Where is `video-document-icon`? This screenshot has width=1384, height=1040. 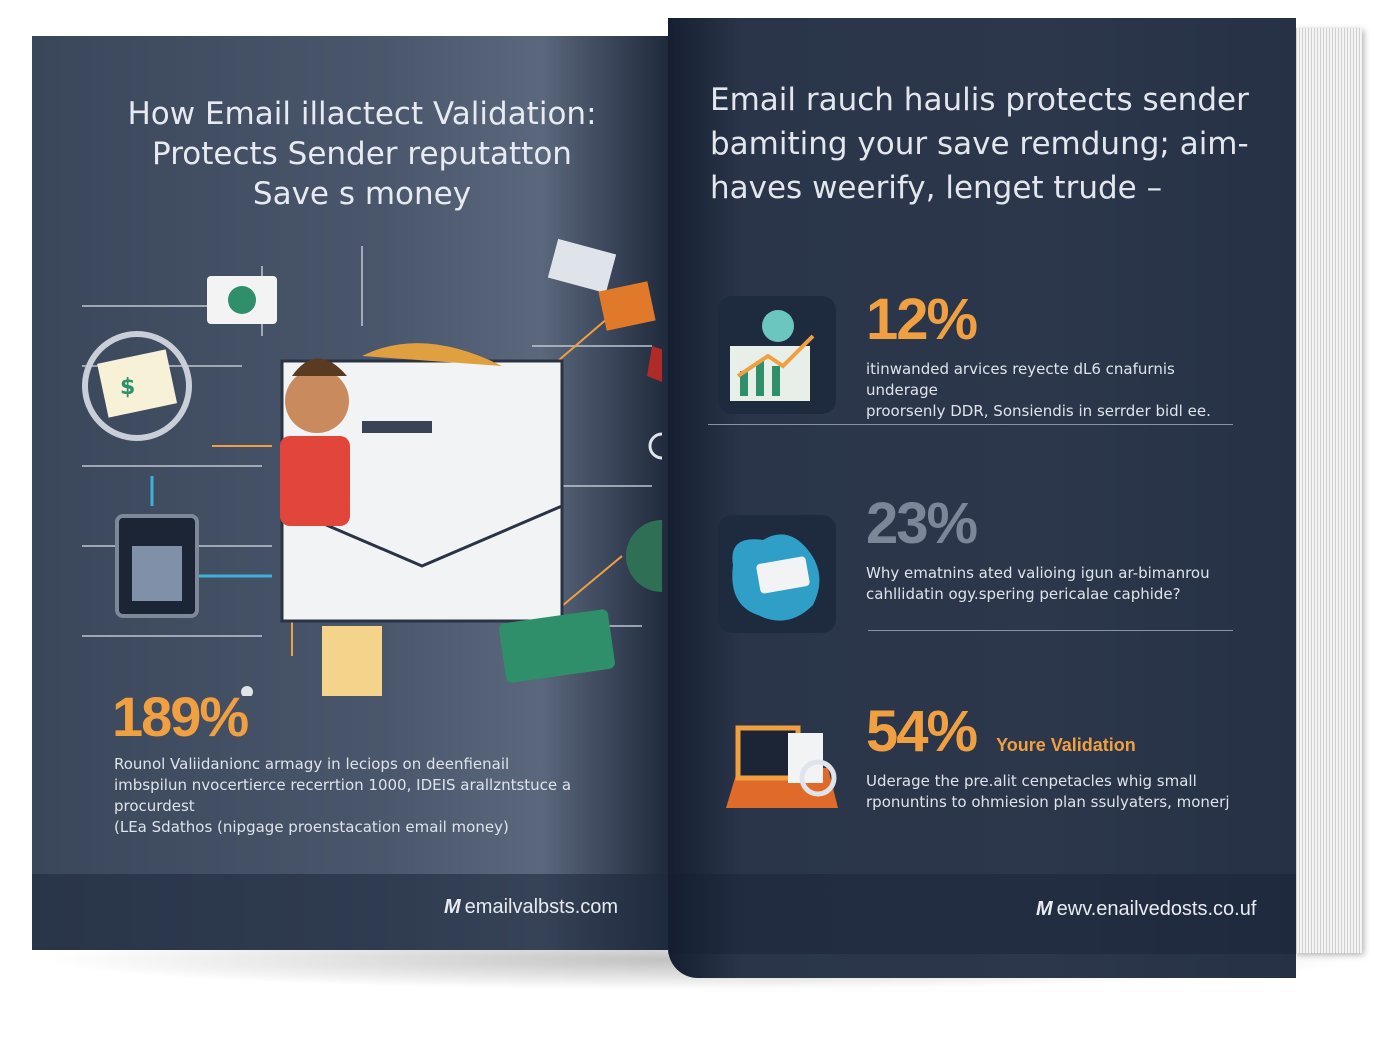 video-document-icon is located at coordinates (778, 757).